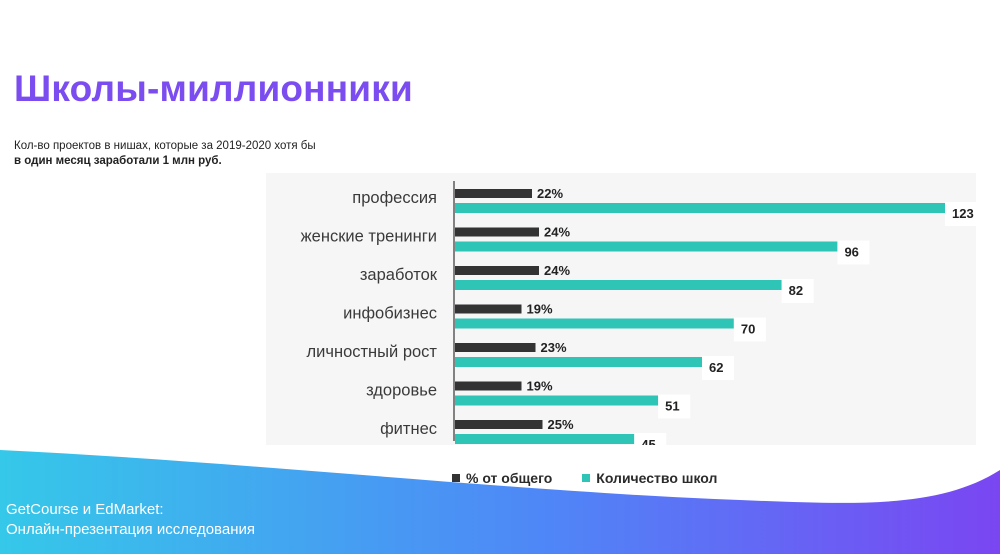  What do you see at coordinates (550, 193) in the screenshot?
I see `percent-bar-label: 22%` at bounding box center [550, 193].